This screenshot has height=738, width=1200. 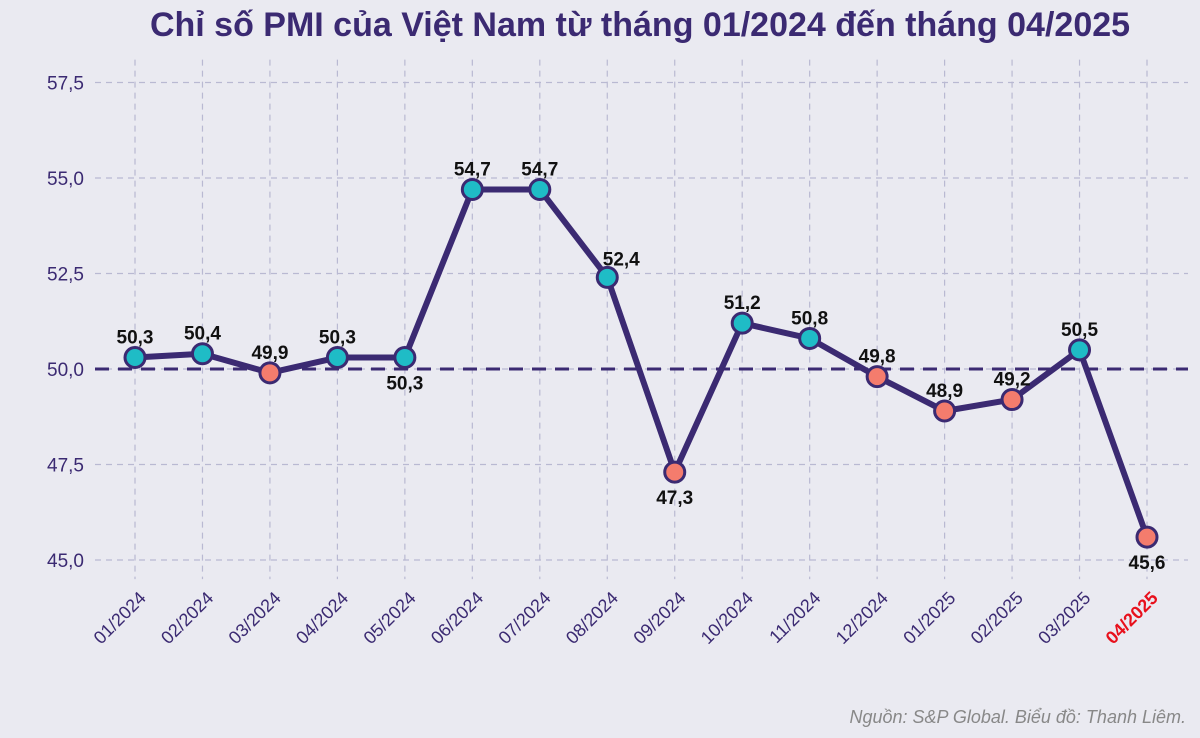 I want to click on data-label: 50,4, so click(x=202, y=334).